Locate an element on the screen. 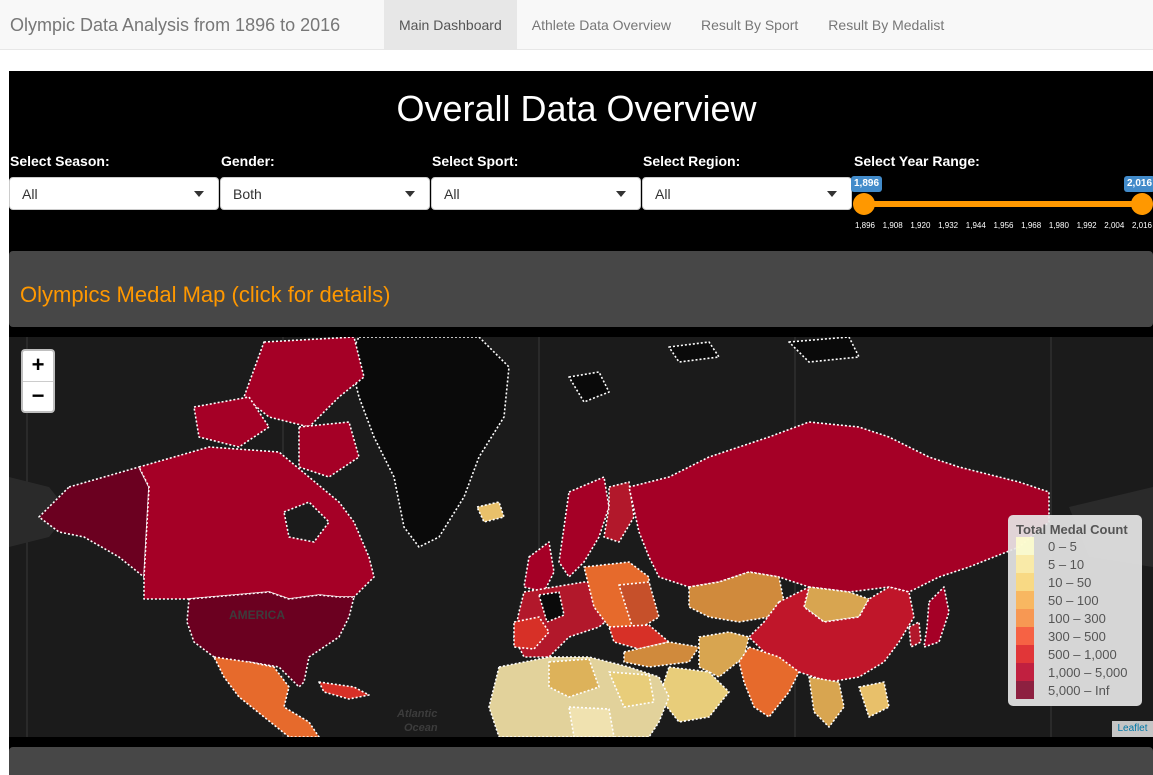 Image resolution: width=1153 pixels, height=775 pixels. season-select: All is located at coordinates (114, 193).